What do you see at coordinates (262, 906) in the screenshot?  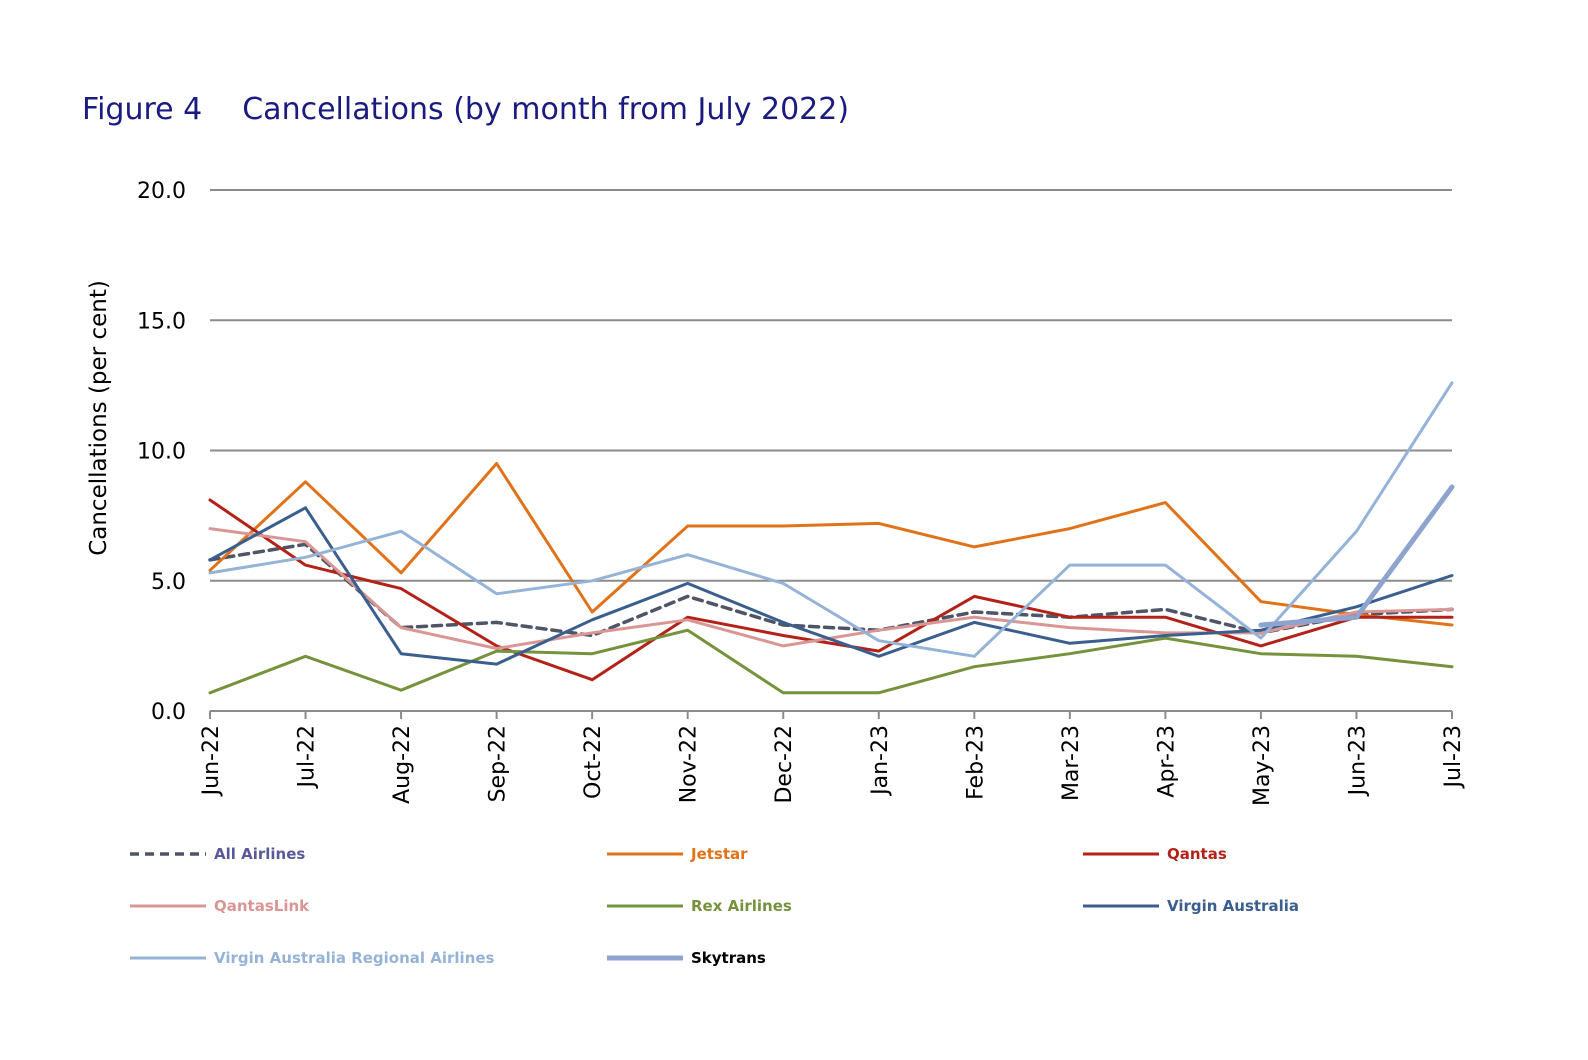 I see `legend-label-qantaslink: QantasLink` at bounding box center [262, 906].